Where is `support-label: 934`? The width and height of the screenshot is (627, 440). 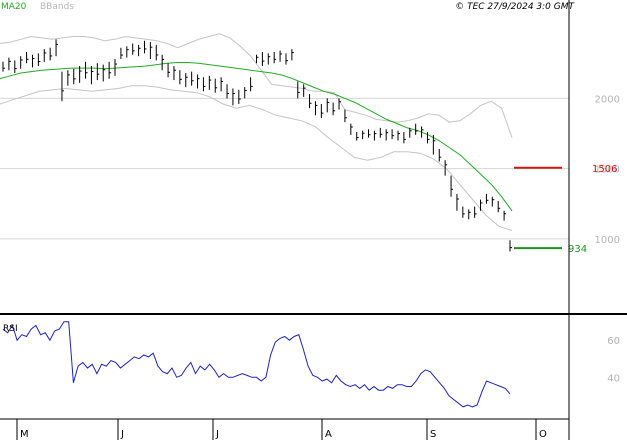 support-label: 934 is located at coordinates (577, 249).